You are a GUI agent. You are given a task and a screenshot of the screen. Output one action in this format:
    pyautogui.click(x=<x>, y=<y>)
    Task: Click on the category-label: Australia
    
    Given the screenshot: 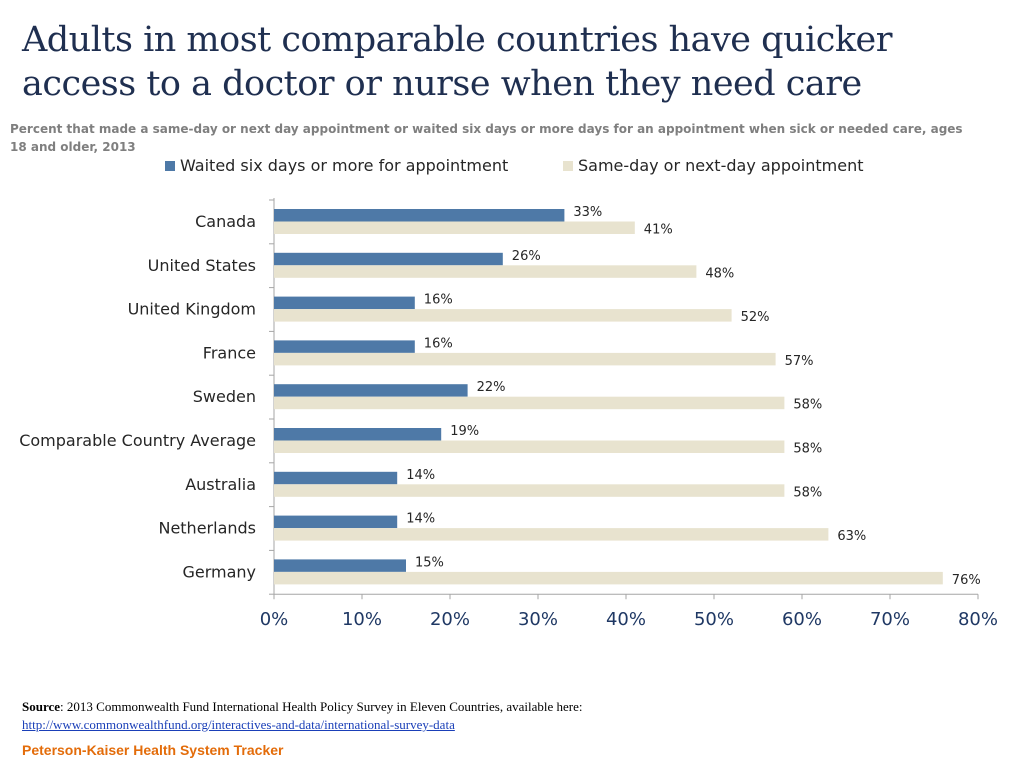 What is the action you would take?
    pyautogui.click(x=220, y=484)
    